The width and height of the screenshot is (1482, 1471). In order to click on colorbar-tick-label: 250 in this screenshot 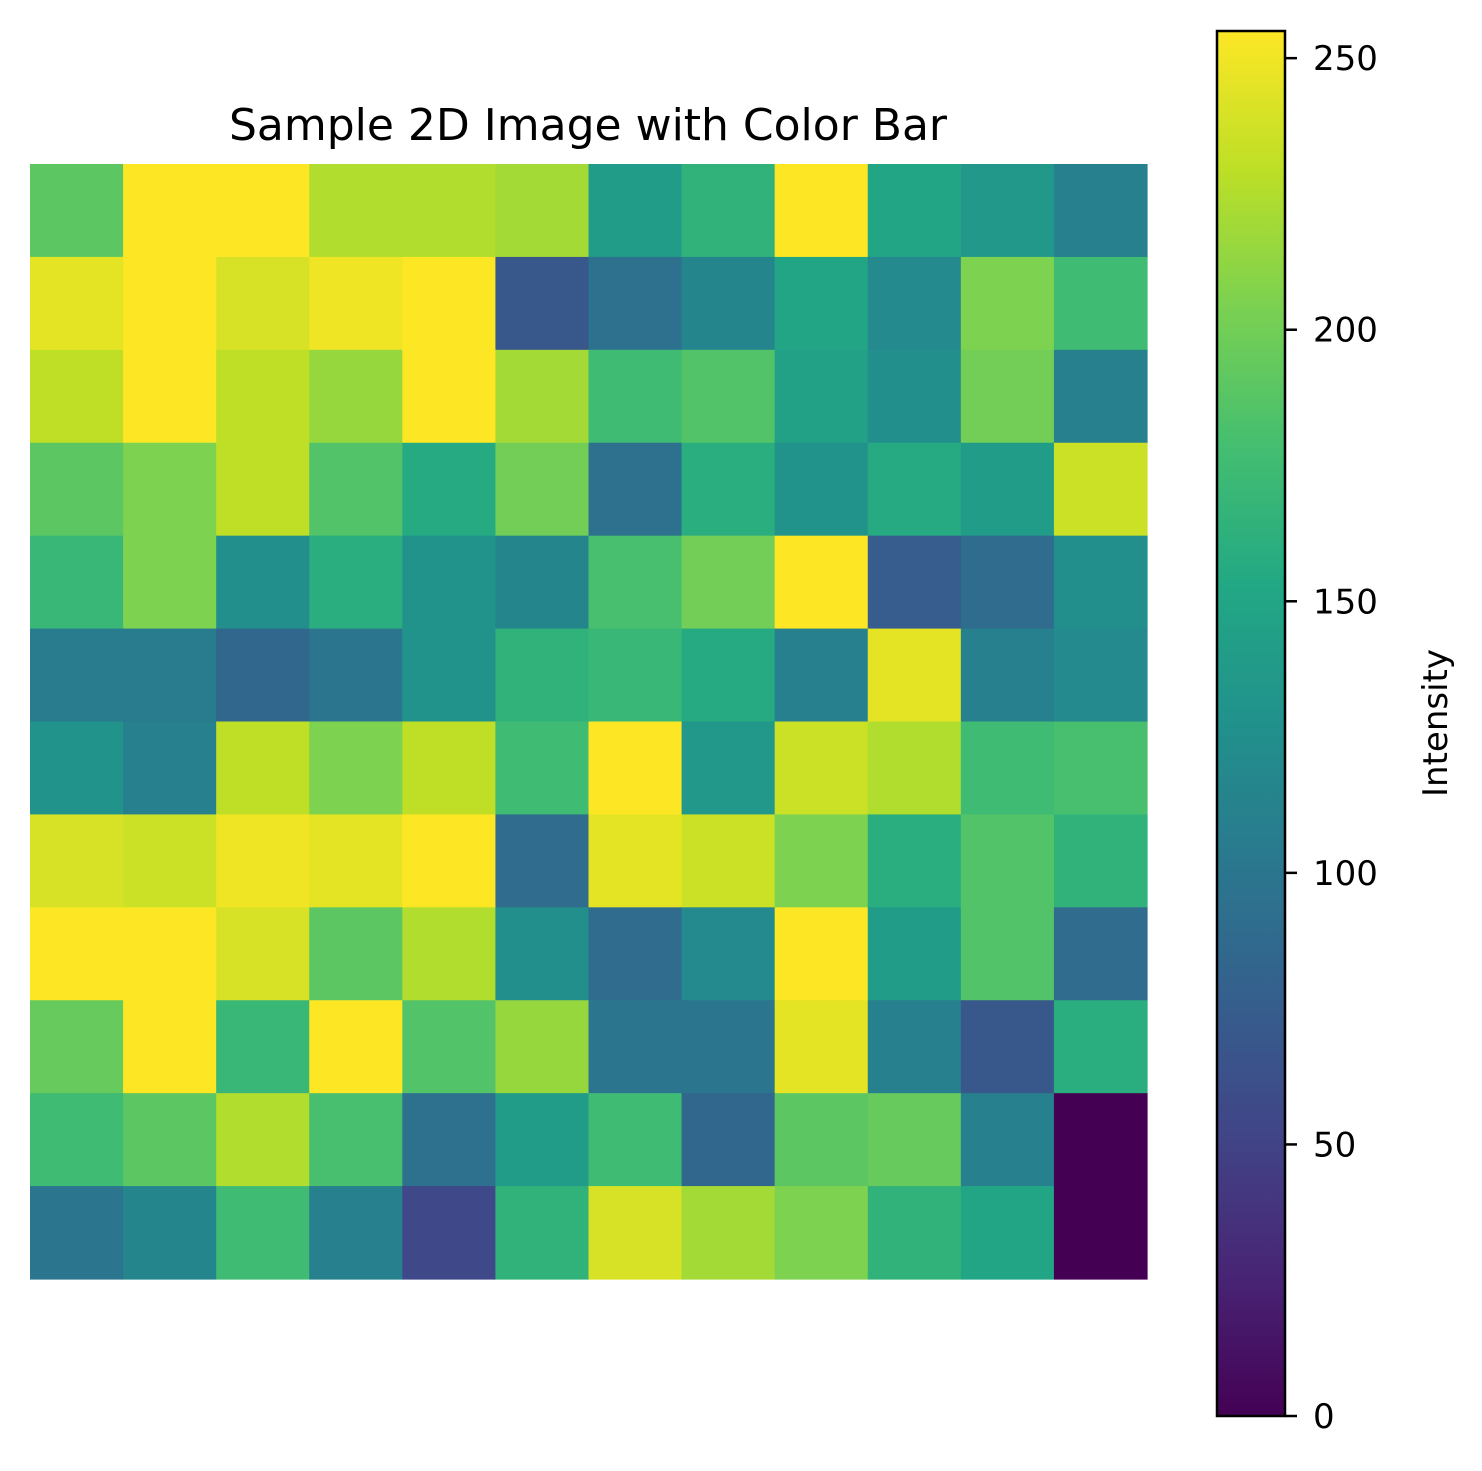, I will do `click(1345, 59)`.